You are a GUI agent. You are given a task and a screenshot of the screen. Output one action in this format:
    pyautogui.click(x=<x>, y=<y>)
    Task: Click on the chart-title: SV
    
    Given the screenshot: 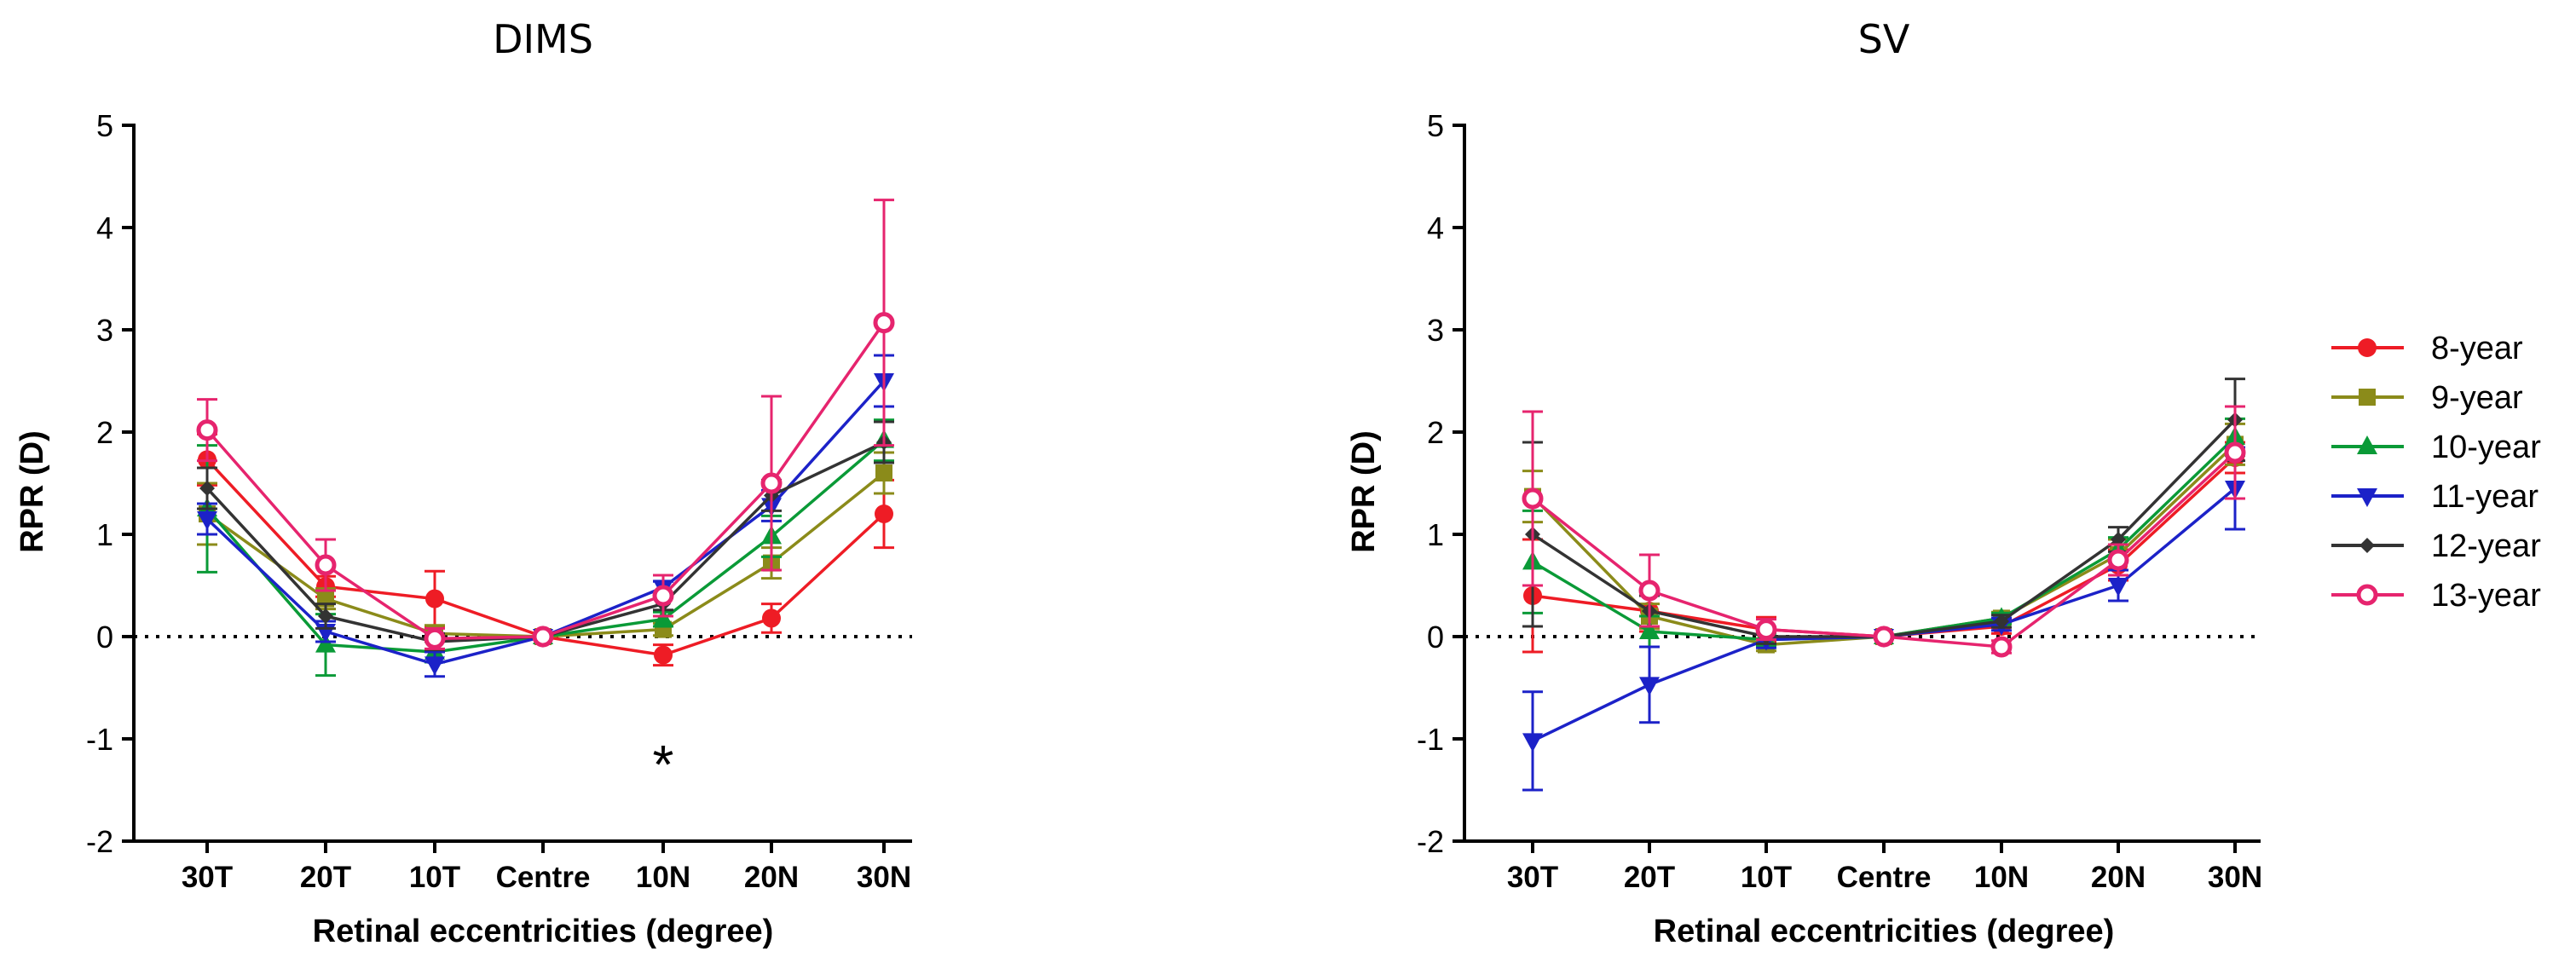 What is the action you would take?
    pyautogui.click(x=1884, y=39)
    